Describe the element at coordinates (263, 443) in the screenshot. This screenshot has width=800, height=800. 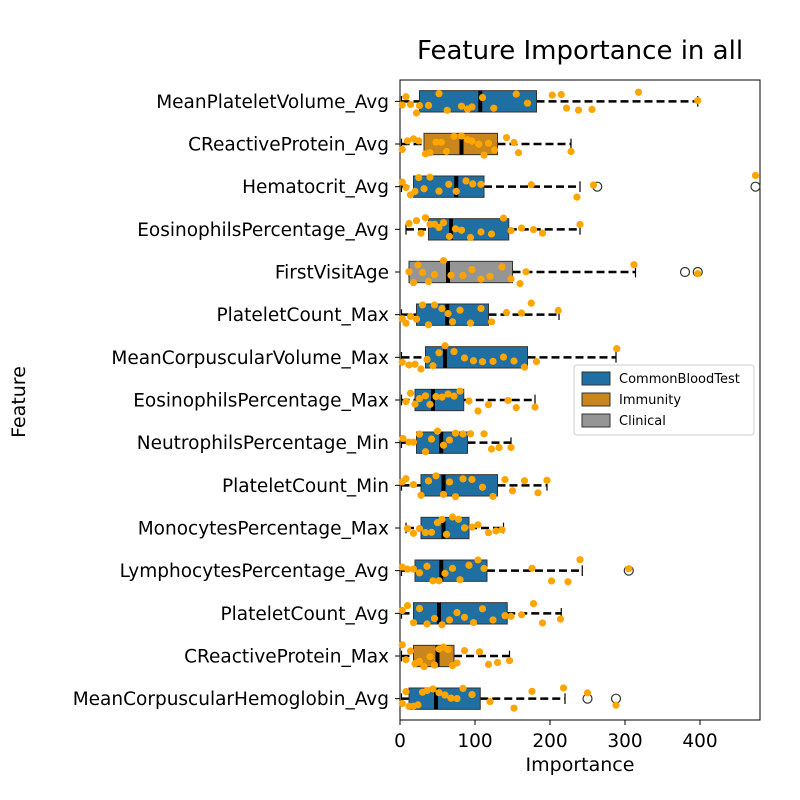
I see `y-tick-label: NeutrophilsPercentage_Min` at that location.